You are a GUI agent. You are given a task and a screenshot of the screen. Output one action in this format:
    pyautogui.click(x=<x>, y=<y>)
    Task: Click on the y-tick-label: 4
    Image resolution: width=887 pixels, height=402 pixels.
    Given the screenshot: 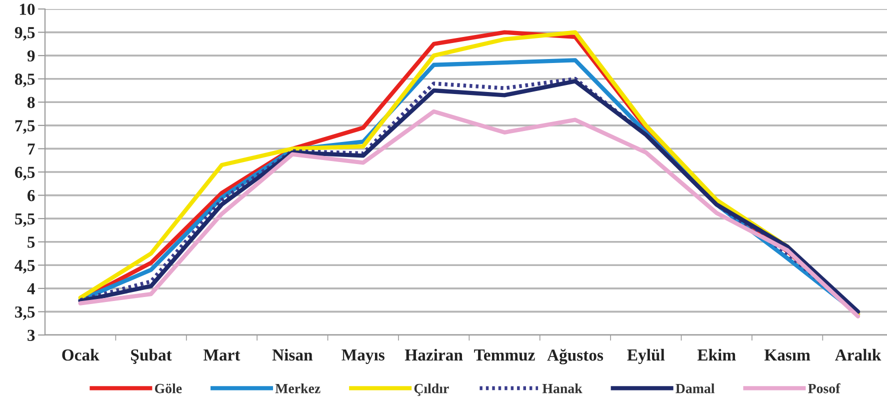 What is the action you would take?
    pyautogui.click(x=31, y=288)
    